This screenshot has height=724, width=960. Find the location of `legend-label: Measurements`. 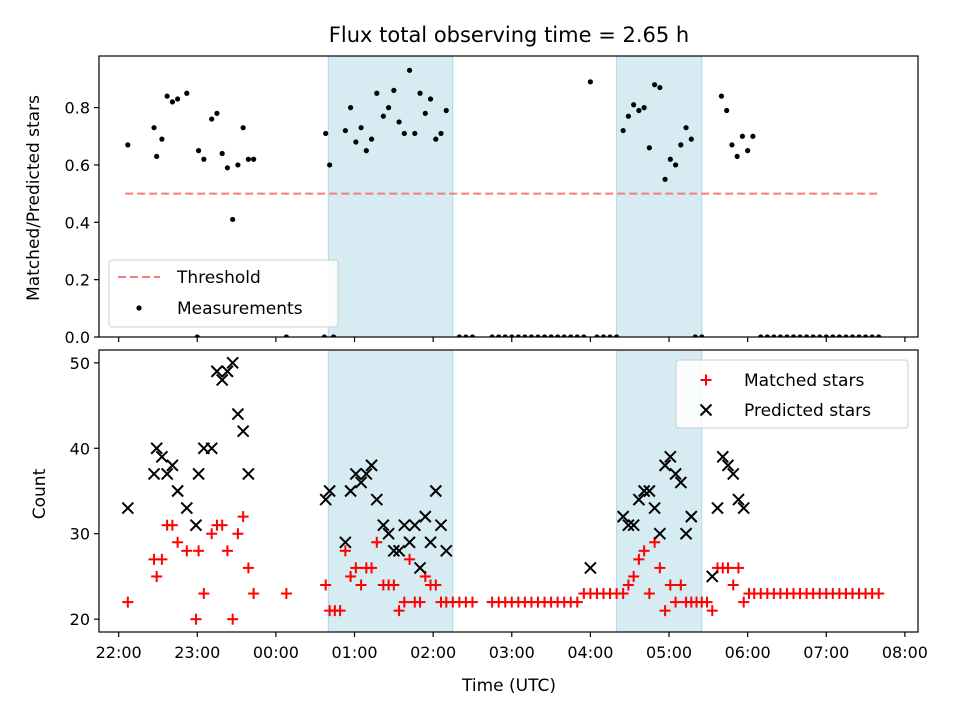

legend-label: Measurements is located at coordinates (240, 309).